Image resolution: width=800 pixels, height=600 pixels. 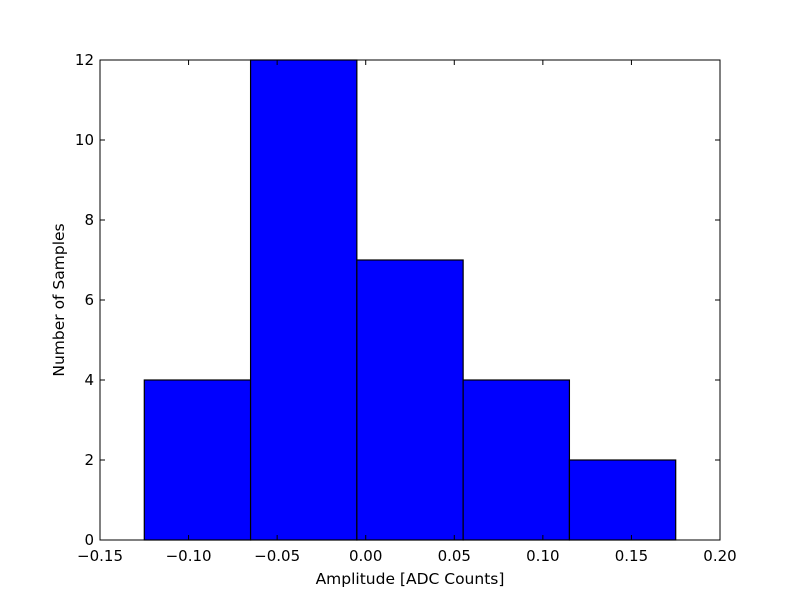 I want to click on x-tick-label: −0.15, so click(x=100, y=556).